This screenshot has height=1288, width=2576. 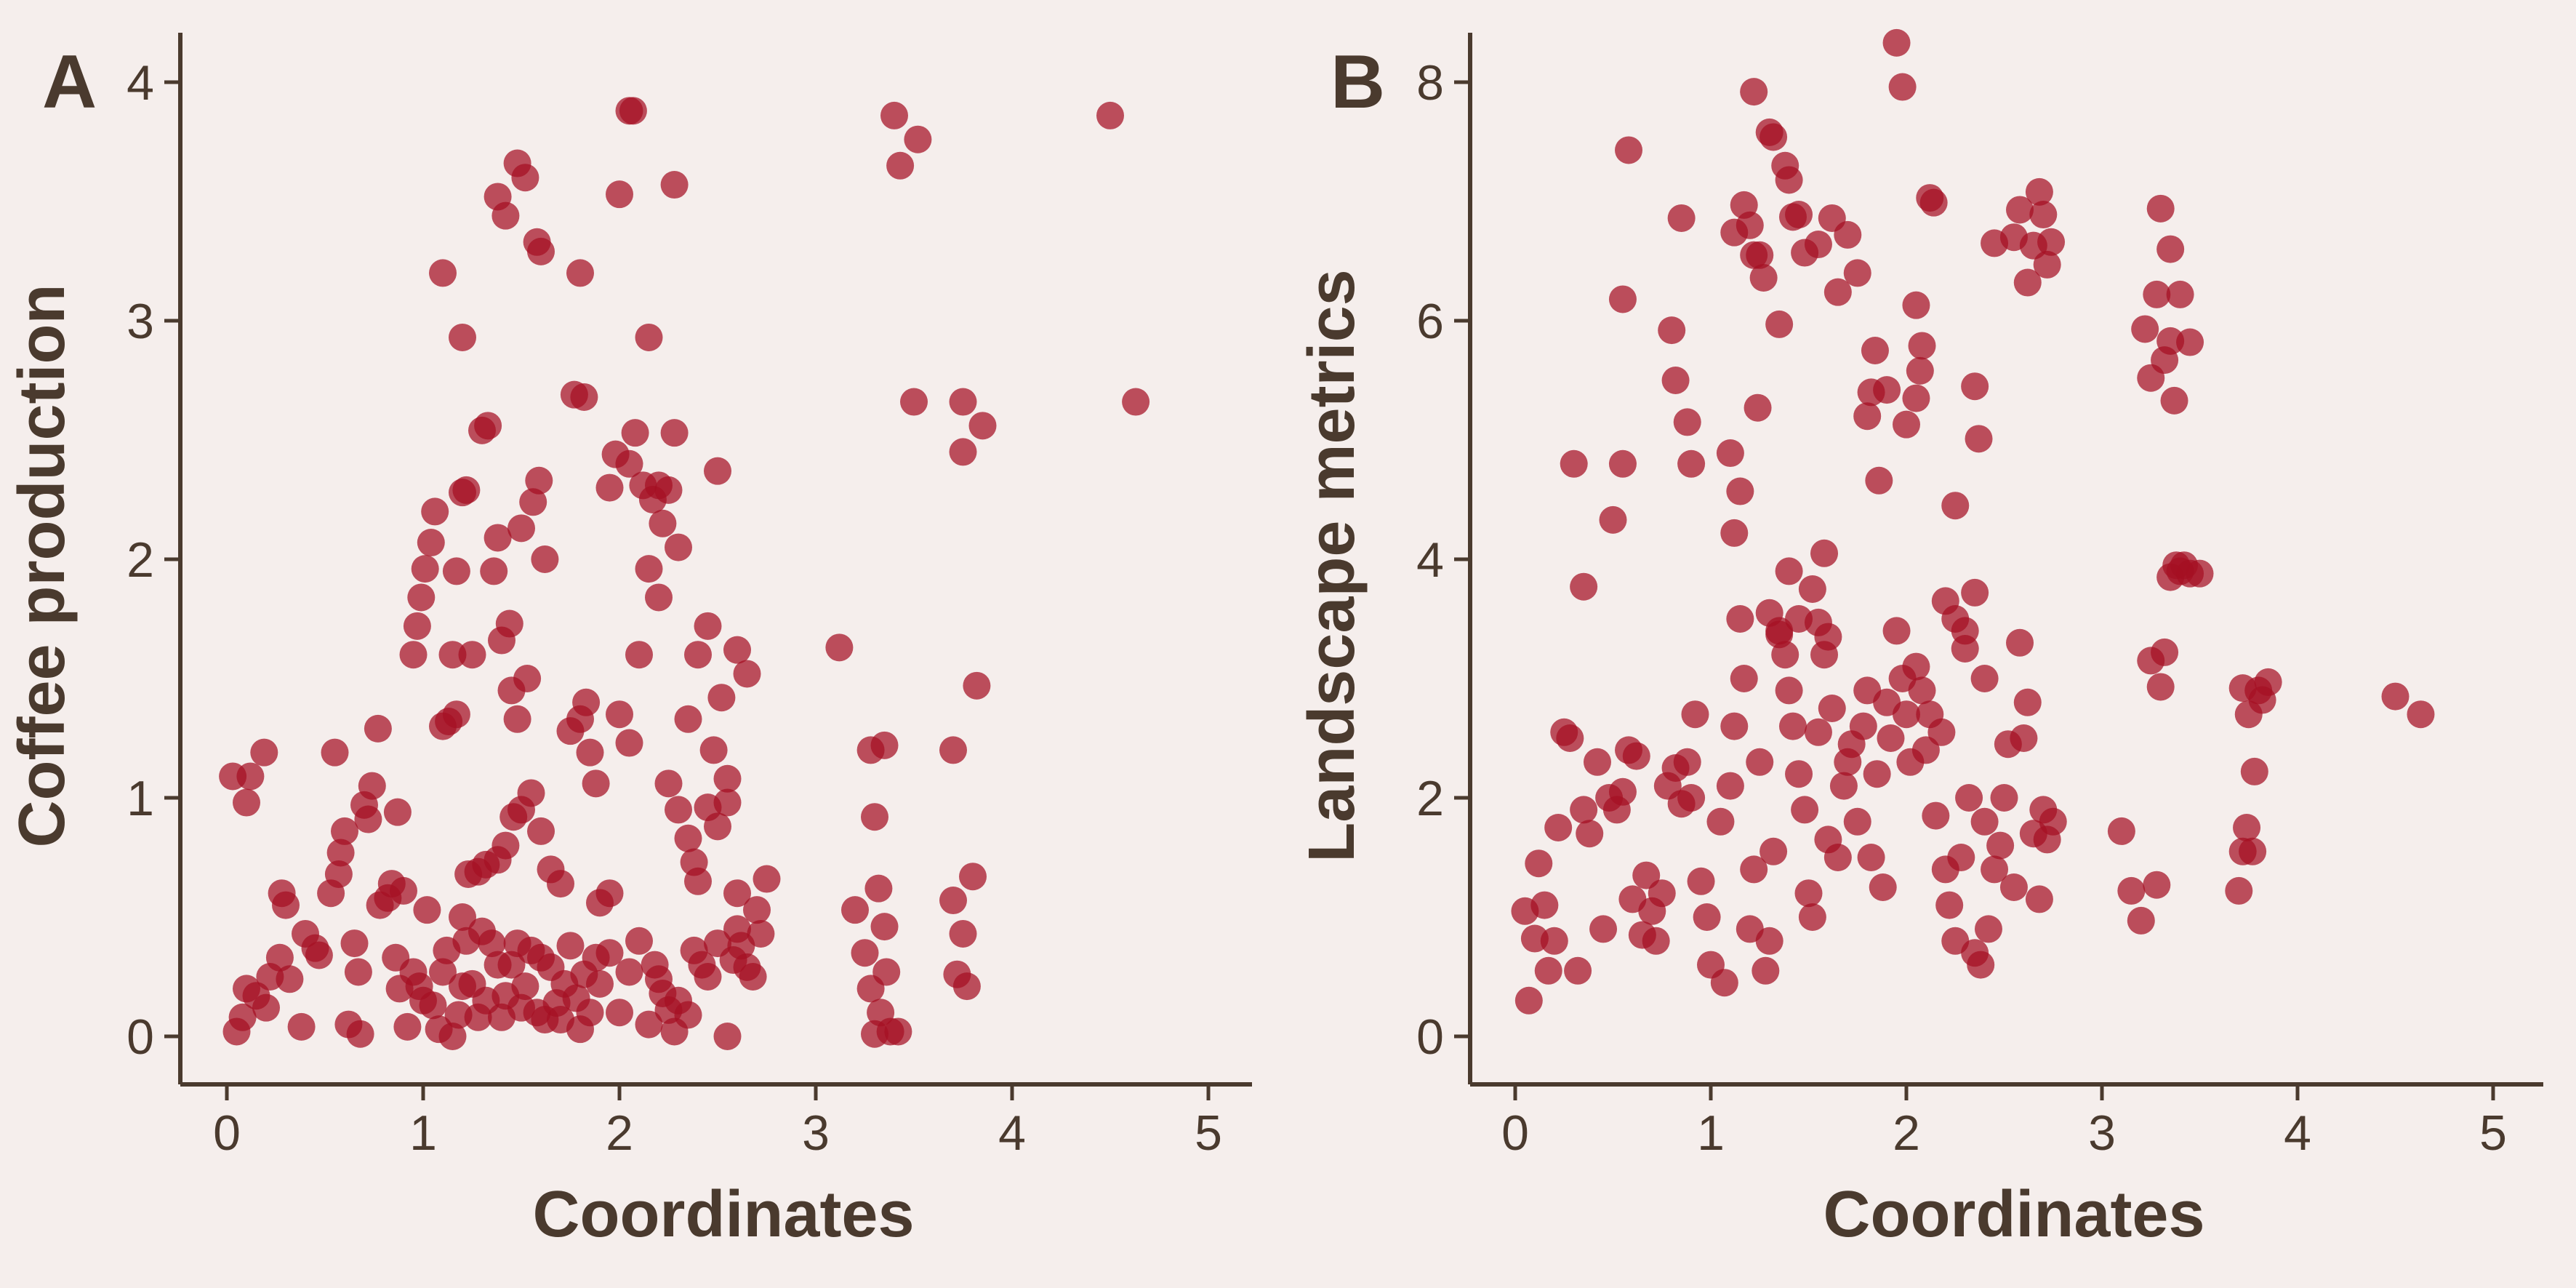 What do you see at coordinates (423, 1133) in the screenshot?
I see `x-tick-label: 1` at bounding box center [423, 1133].